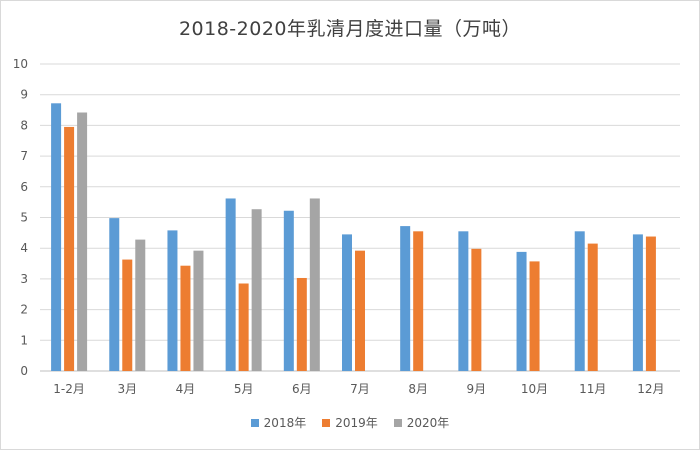 The height and width of the screenshot is (450, 700). Describe the element at coordinates (24, 125) in the screenshot. I see `y-tick-label: 8` at that location.